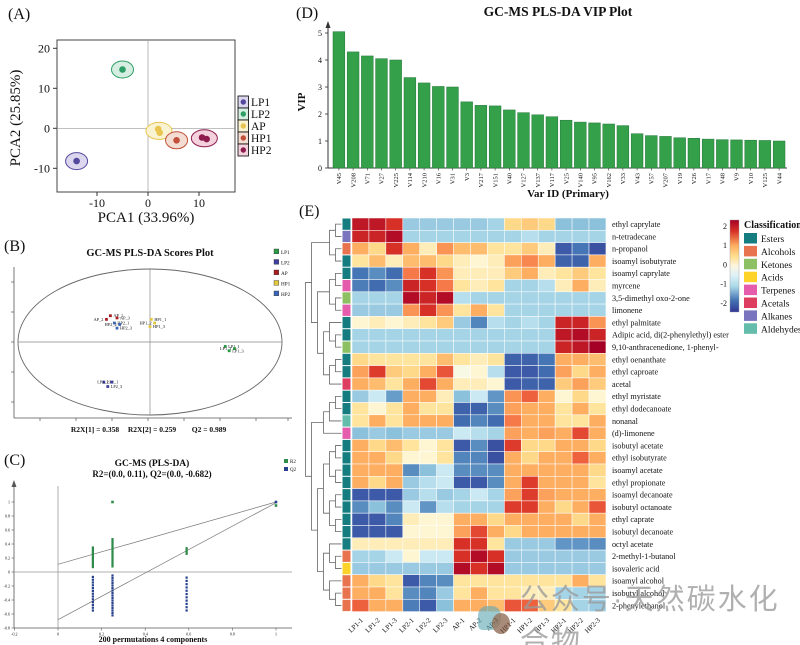 The height and width of the screenshot is (645, 800). What do you see at coordinates (99, 319) in the screenshot?
I see `score-point-label: AP_2` at bounding box center [99, 319].